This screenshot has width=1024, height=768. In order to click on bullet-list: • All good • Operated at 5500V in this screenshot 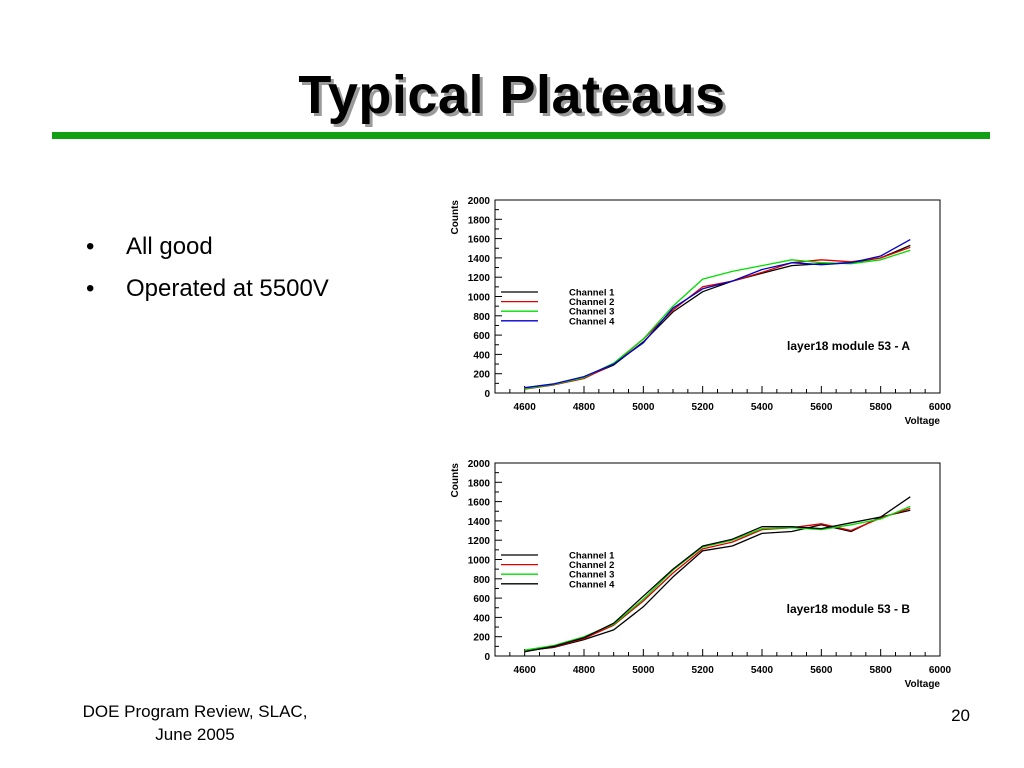, I will do `click(207, 268)`.